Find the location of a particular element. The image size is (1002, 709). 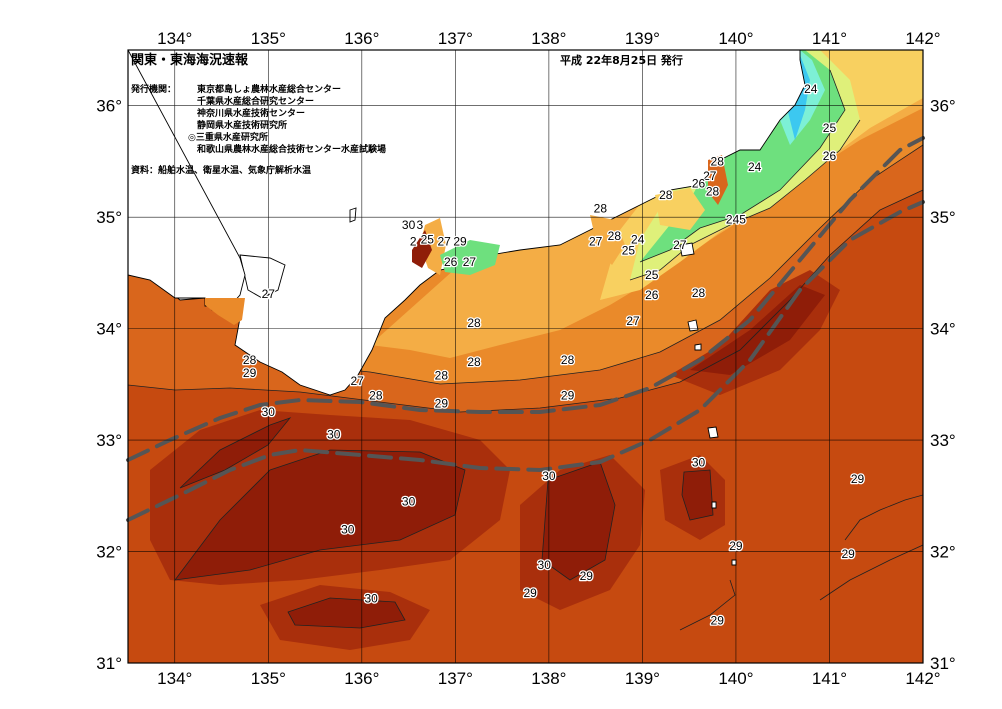

issuers-label: 発行機関： is located at coordinates (153, 89).